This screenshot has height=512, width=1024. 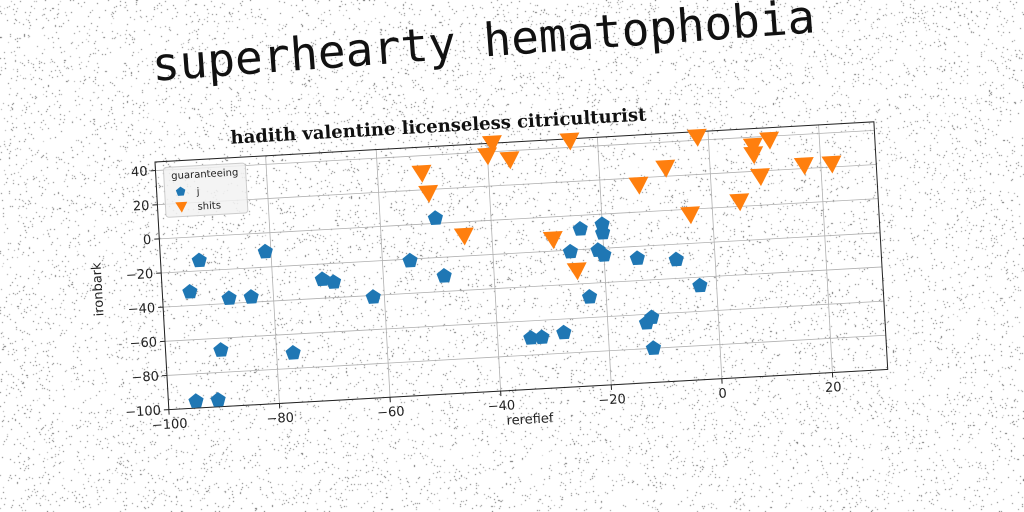 What do you see at coordinates (209, 206) in the screenshot?
I see `legend-label: shits` at bounding box center [209, 206].